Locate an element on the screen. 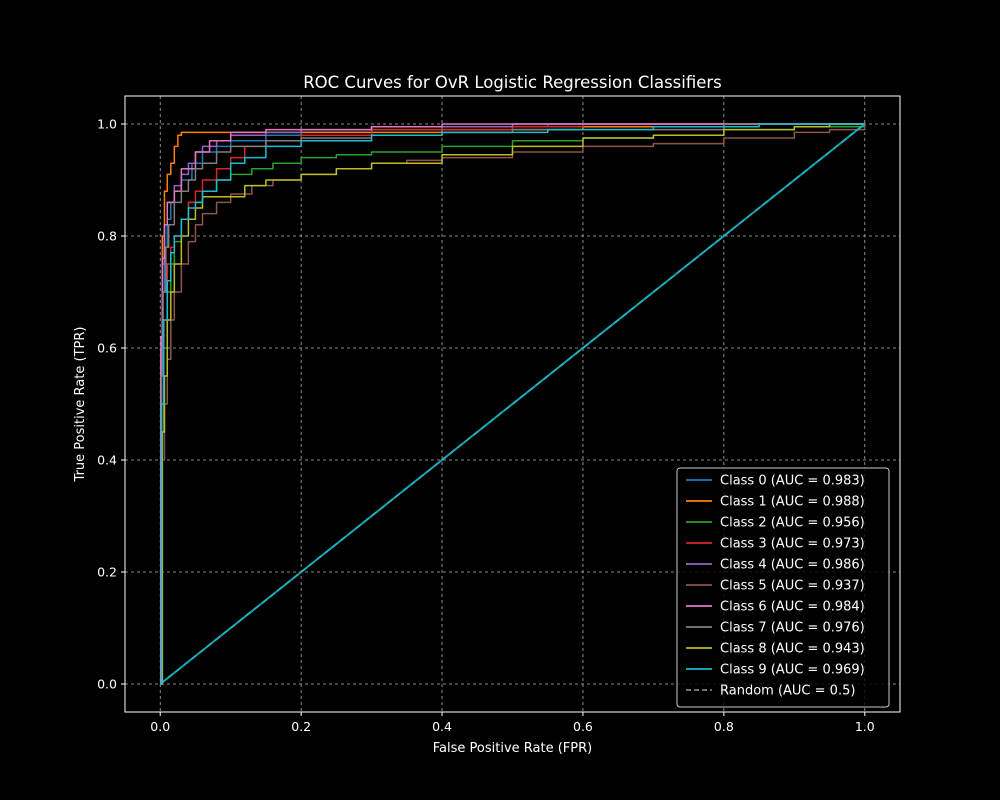 Image resolution: width=1000 pixels, height=800 pixels. legend-entry: Class 0 (AUC = 0.983) is located at coordinates (792, 481).